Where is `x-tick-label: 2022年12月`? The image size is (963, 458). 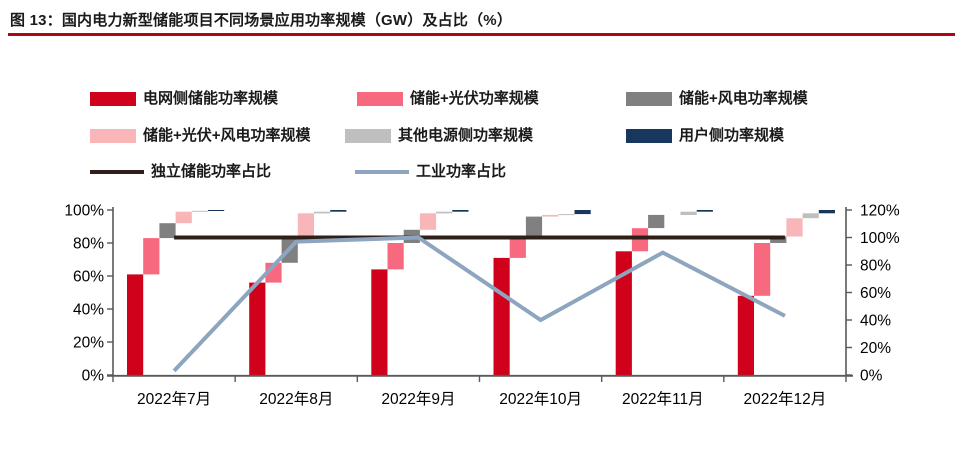
x-tick-label: 2022年12月 is located at coordinates (785, 399).